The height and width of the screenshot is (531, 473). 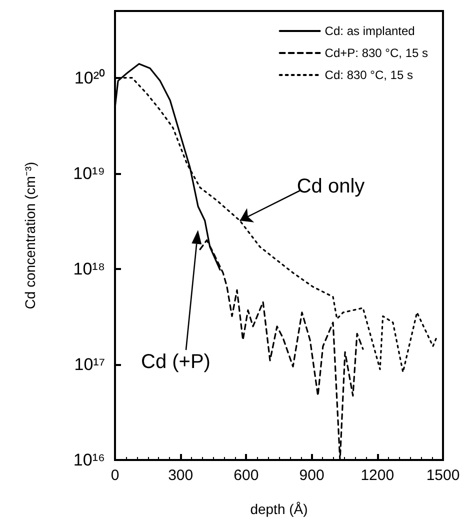 What do you see at coordinates (89, 78) in the screenshot?
I see `y-tick-label: 10²⁰` at bounding box center [89, 78].